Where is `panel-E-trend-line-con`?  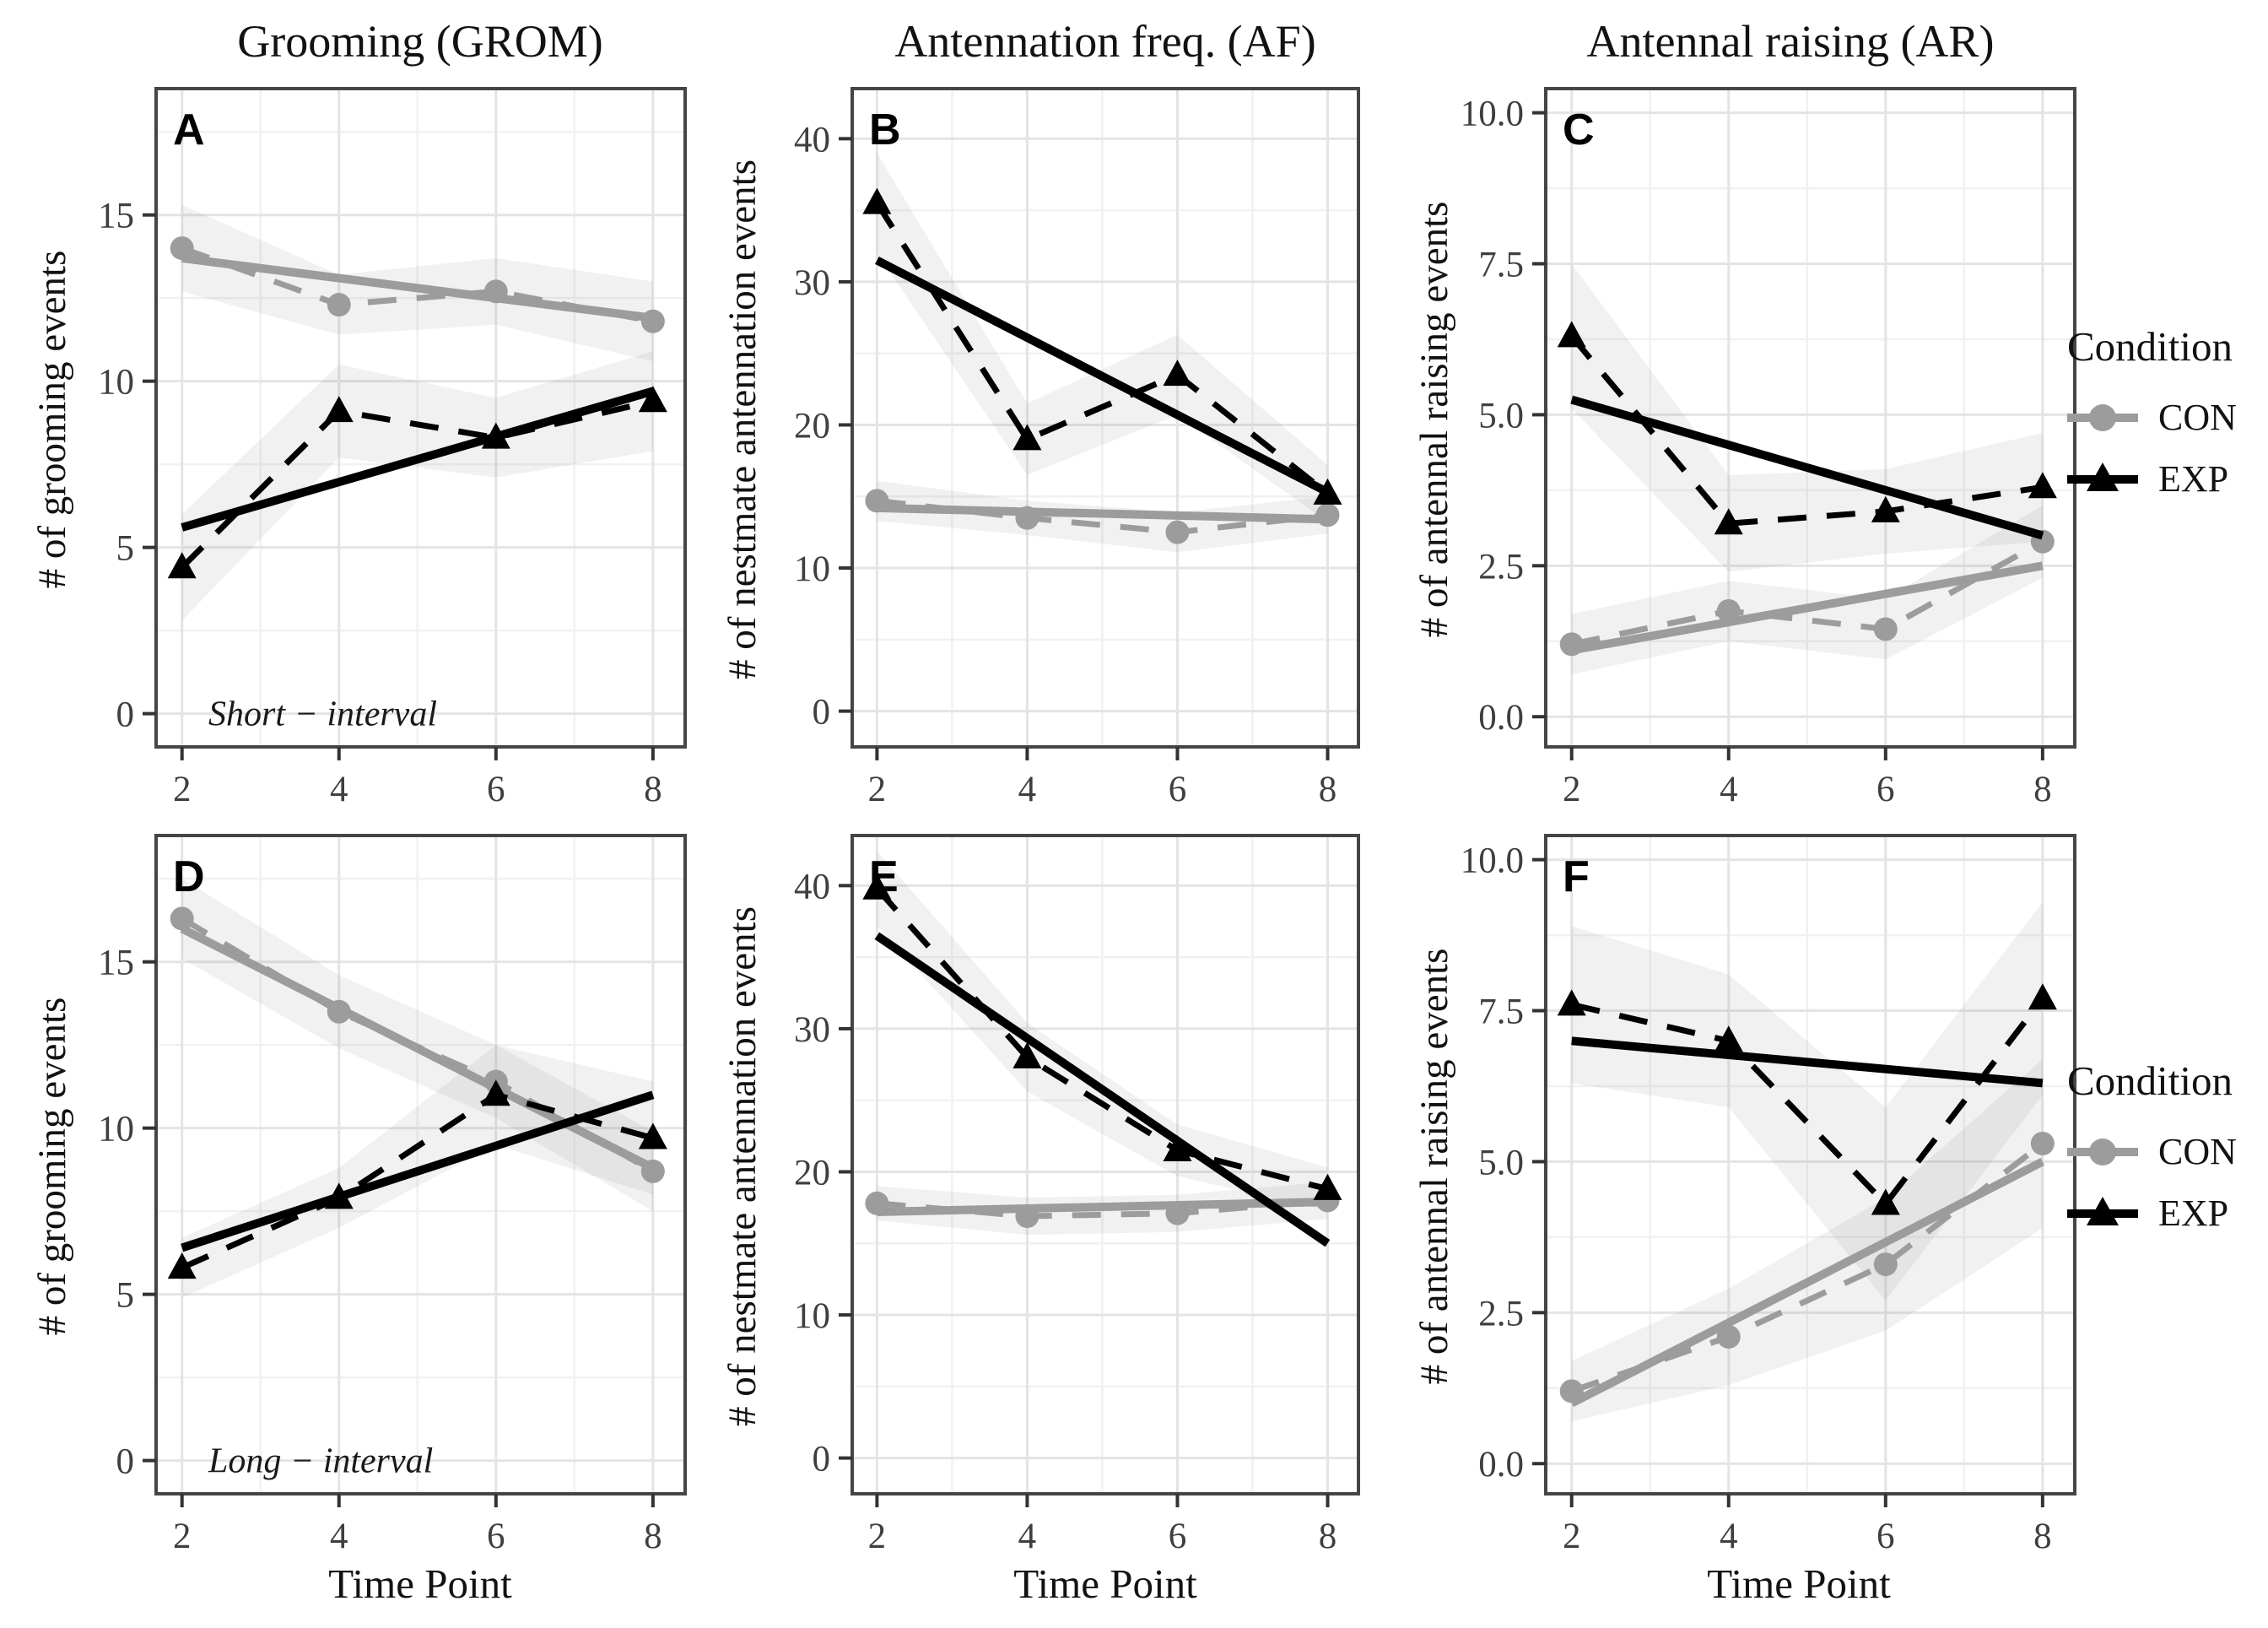
panel-E-trend-line-con is located at coordinates (1102, 1207).